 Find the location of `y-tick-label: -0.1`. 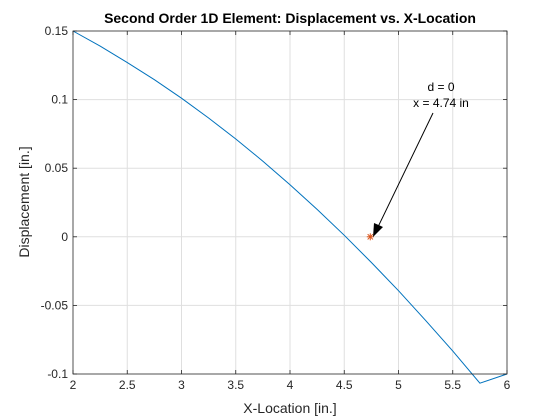

y-tick-label: -0.1 is located at coordinates (57, 374).